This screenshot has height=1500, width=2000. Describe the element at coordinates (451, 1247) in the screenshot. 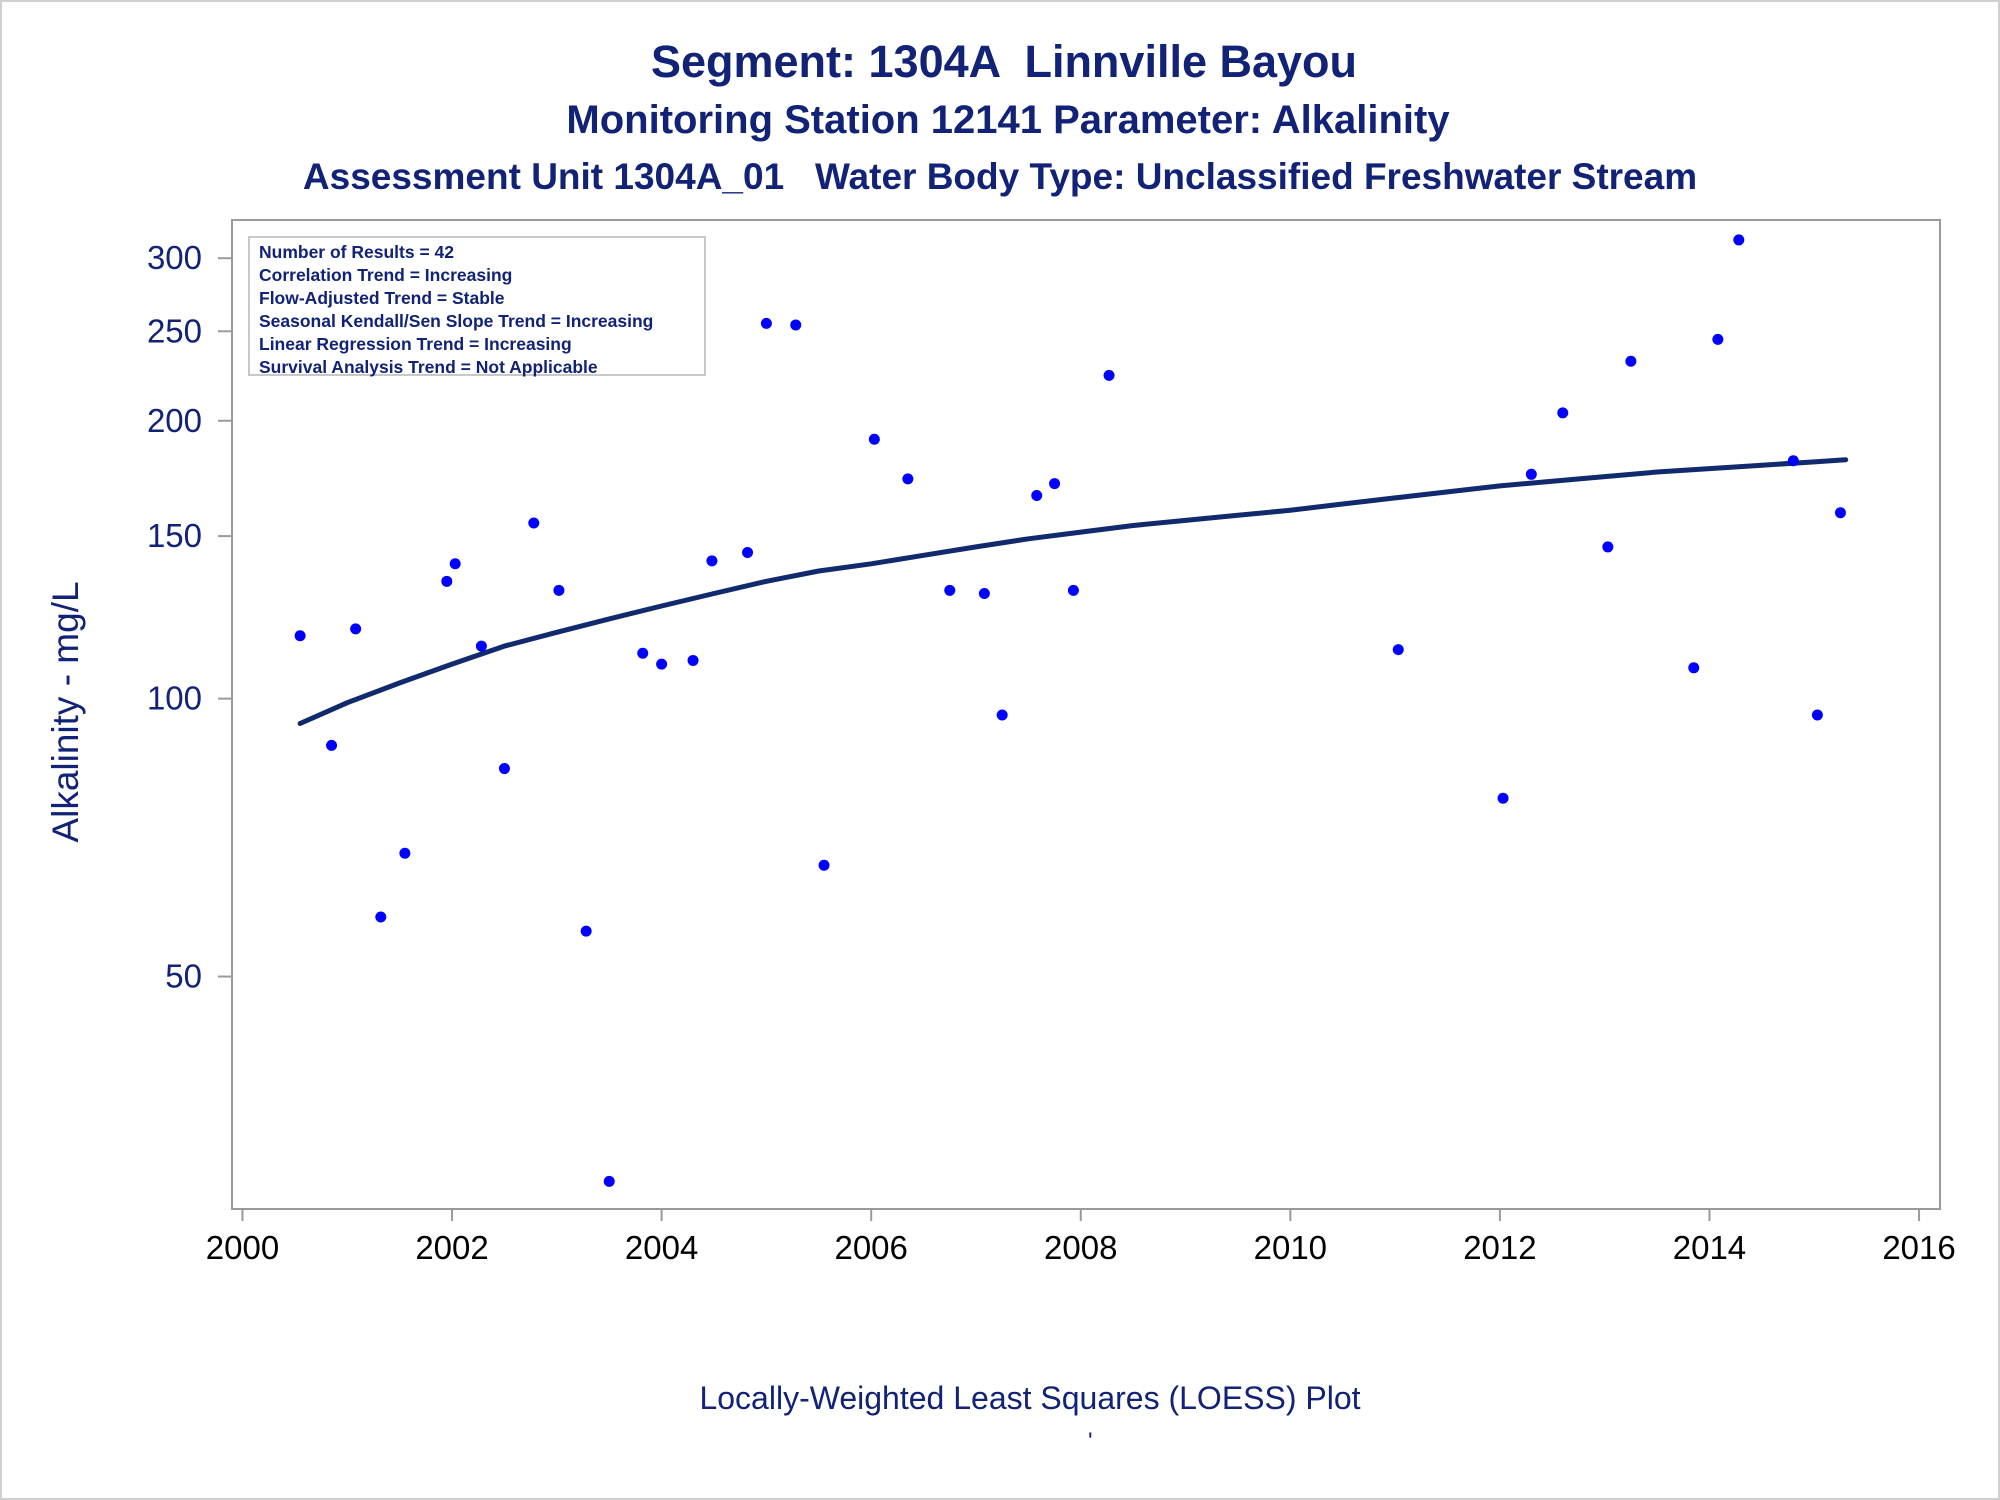

I see `x-tick-label: 2002` at that location.